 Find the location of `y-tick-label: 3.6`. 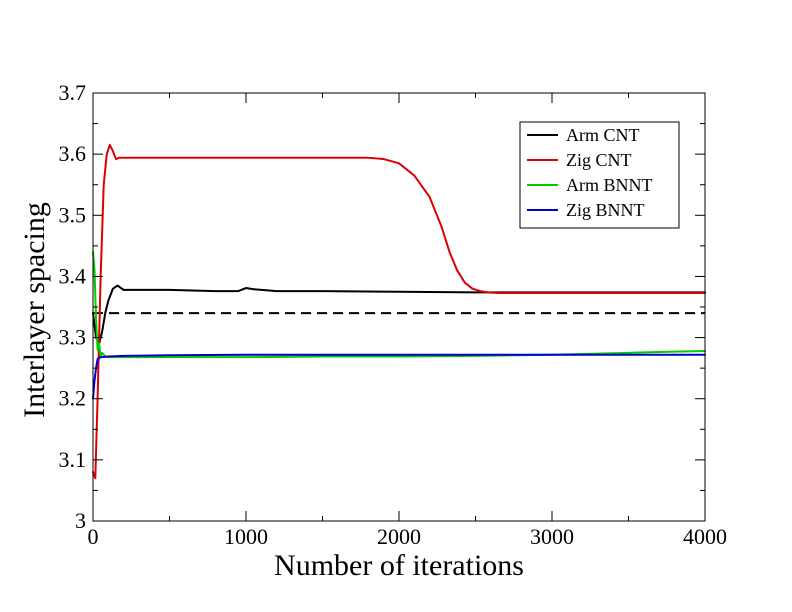

y-tick-label: 3.6 is located at coordinates (73, 153).